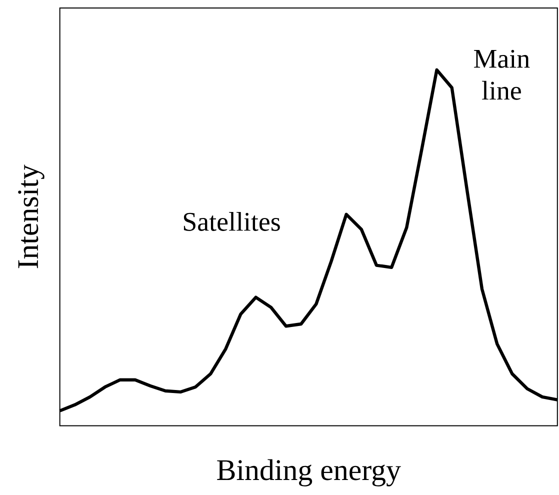 This screenshot has height=495, width=559. What do you see at coordinates (502, 75) in the screenshot?
I see `annotation: Main line` at bounding box center [502, 75].